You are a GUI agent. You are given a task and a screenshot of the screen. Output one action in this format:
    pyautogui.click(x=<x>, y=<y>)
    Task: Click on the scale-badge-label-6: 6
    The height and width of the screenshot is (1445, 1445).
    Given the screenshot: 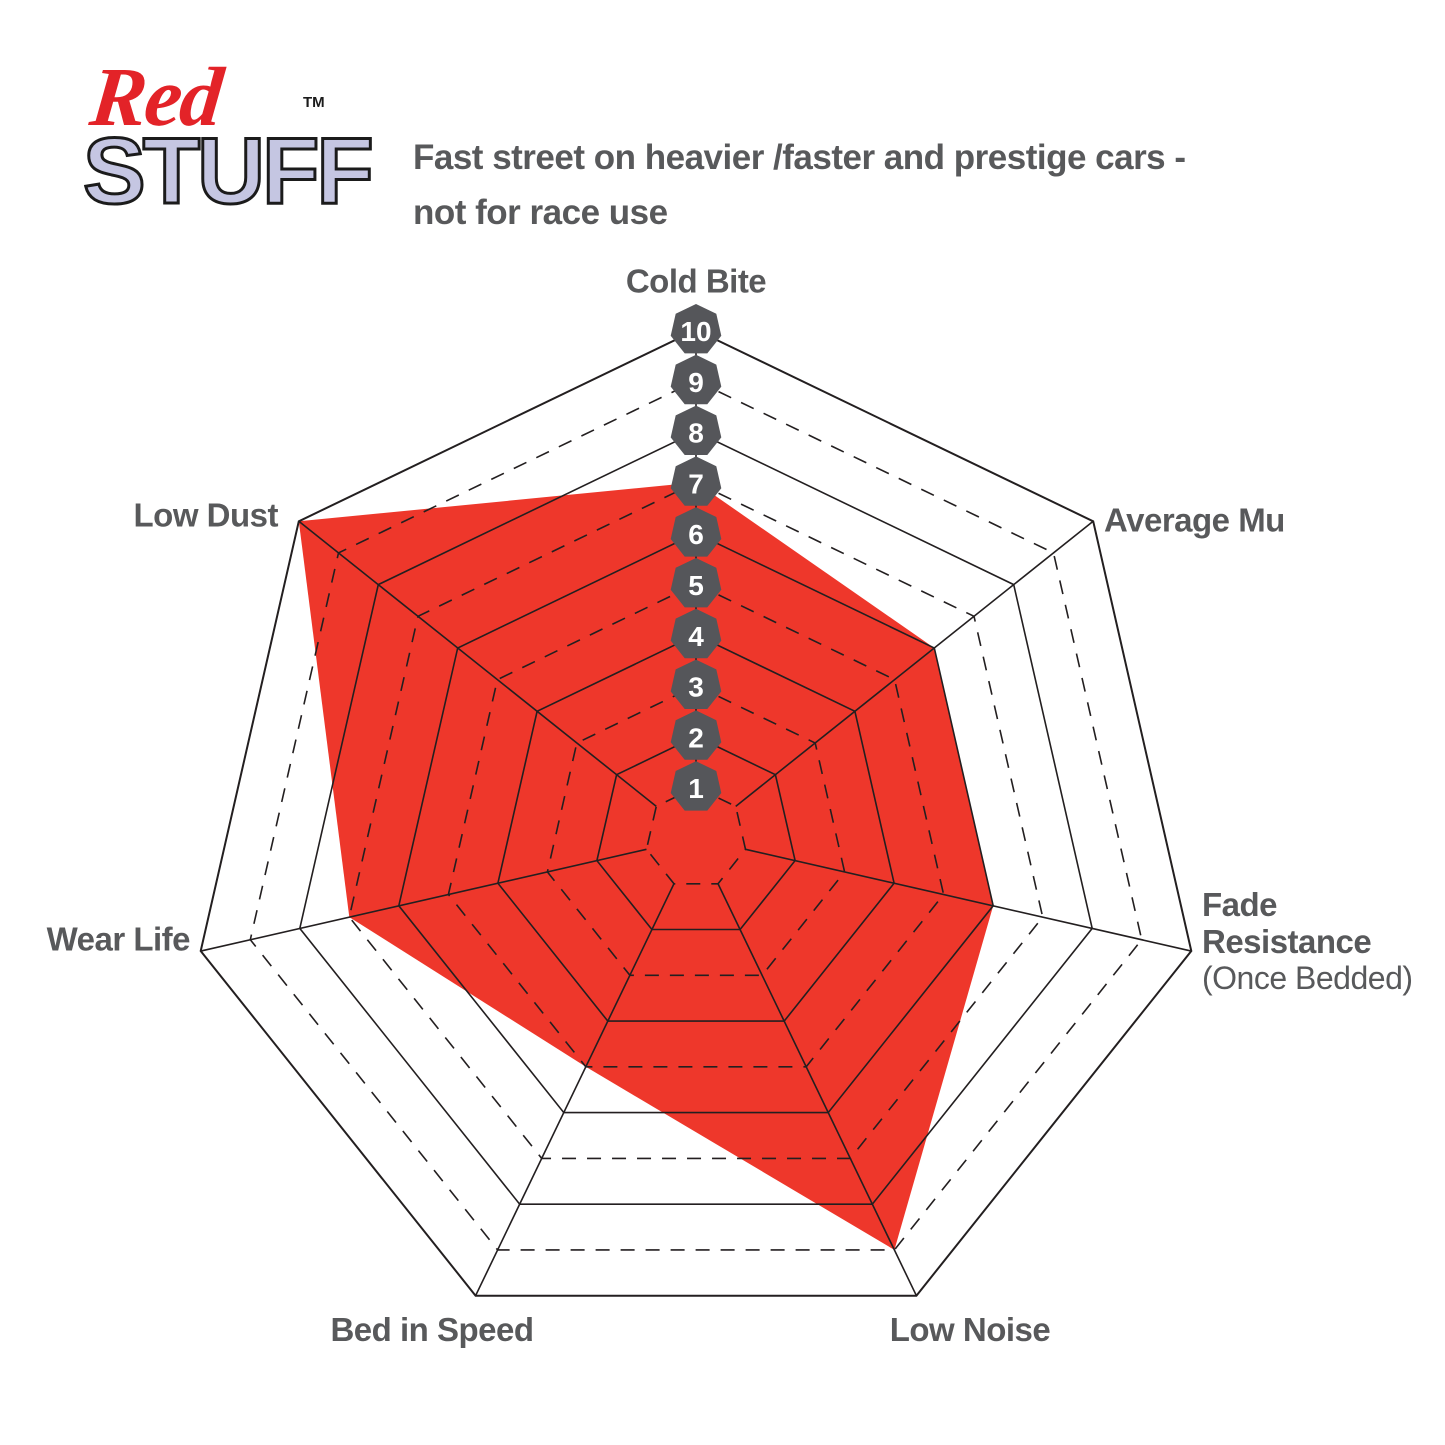 What is the action you would take?
    pyautogui.click(x=696, y=534)
    